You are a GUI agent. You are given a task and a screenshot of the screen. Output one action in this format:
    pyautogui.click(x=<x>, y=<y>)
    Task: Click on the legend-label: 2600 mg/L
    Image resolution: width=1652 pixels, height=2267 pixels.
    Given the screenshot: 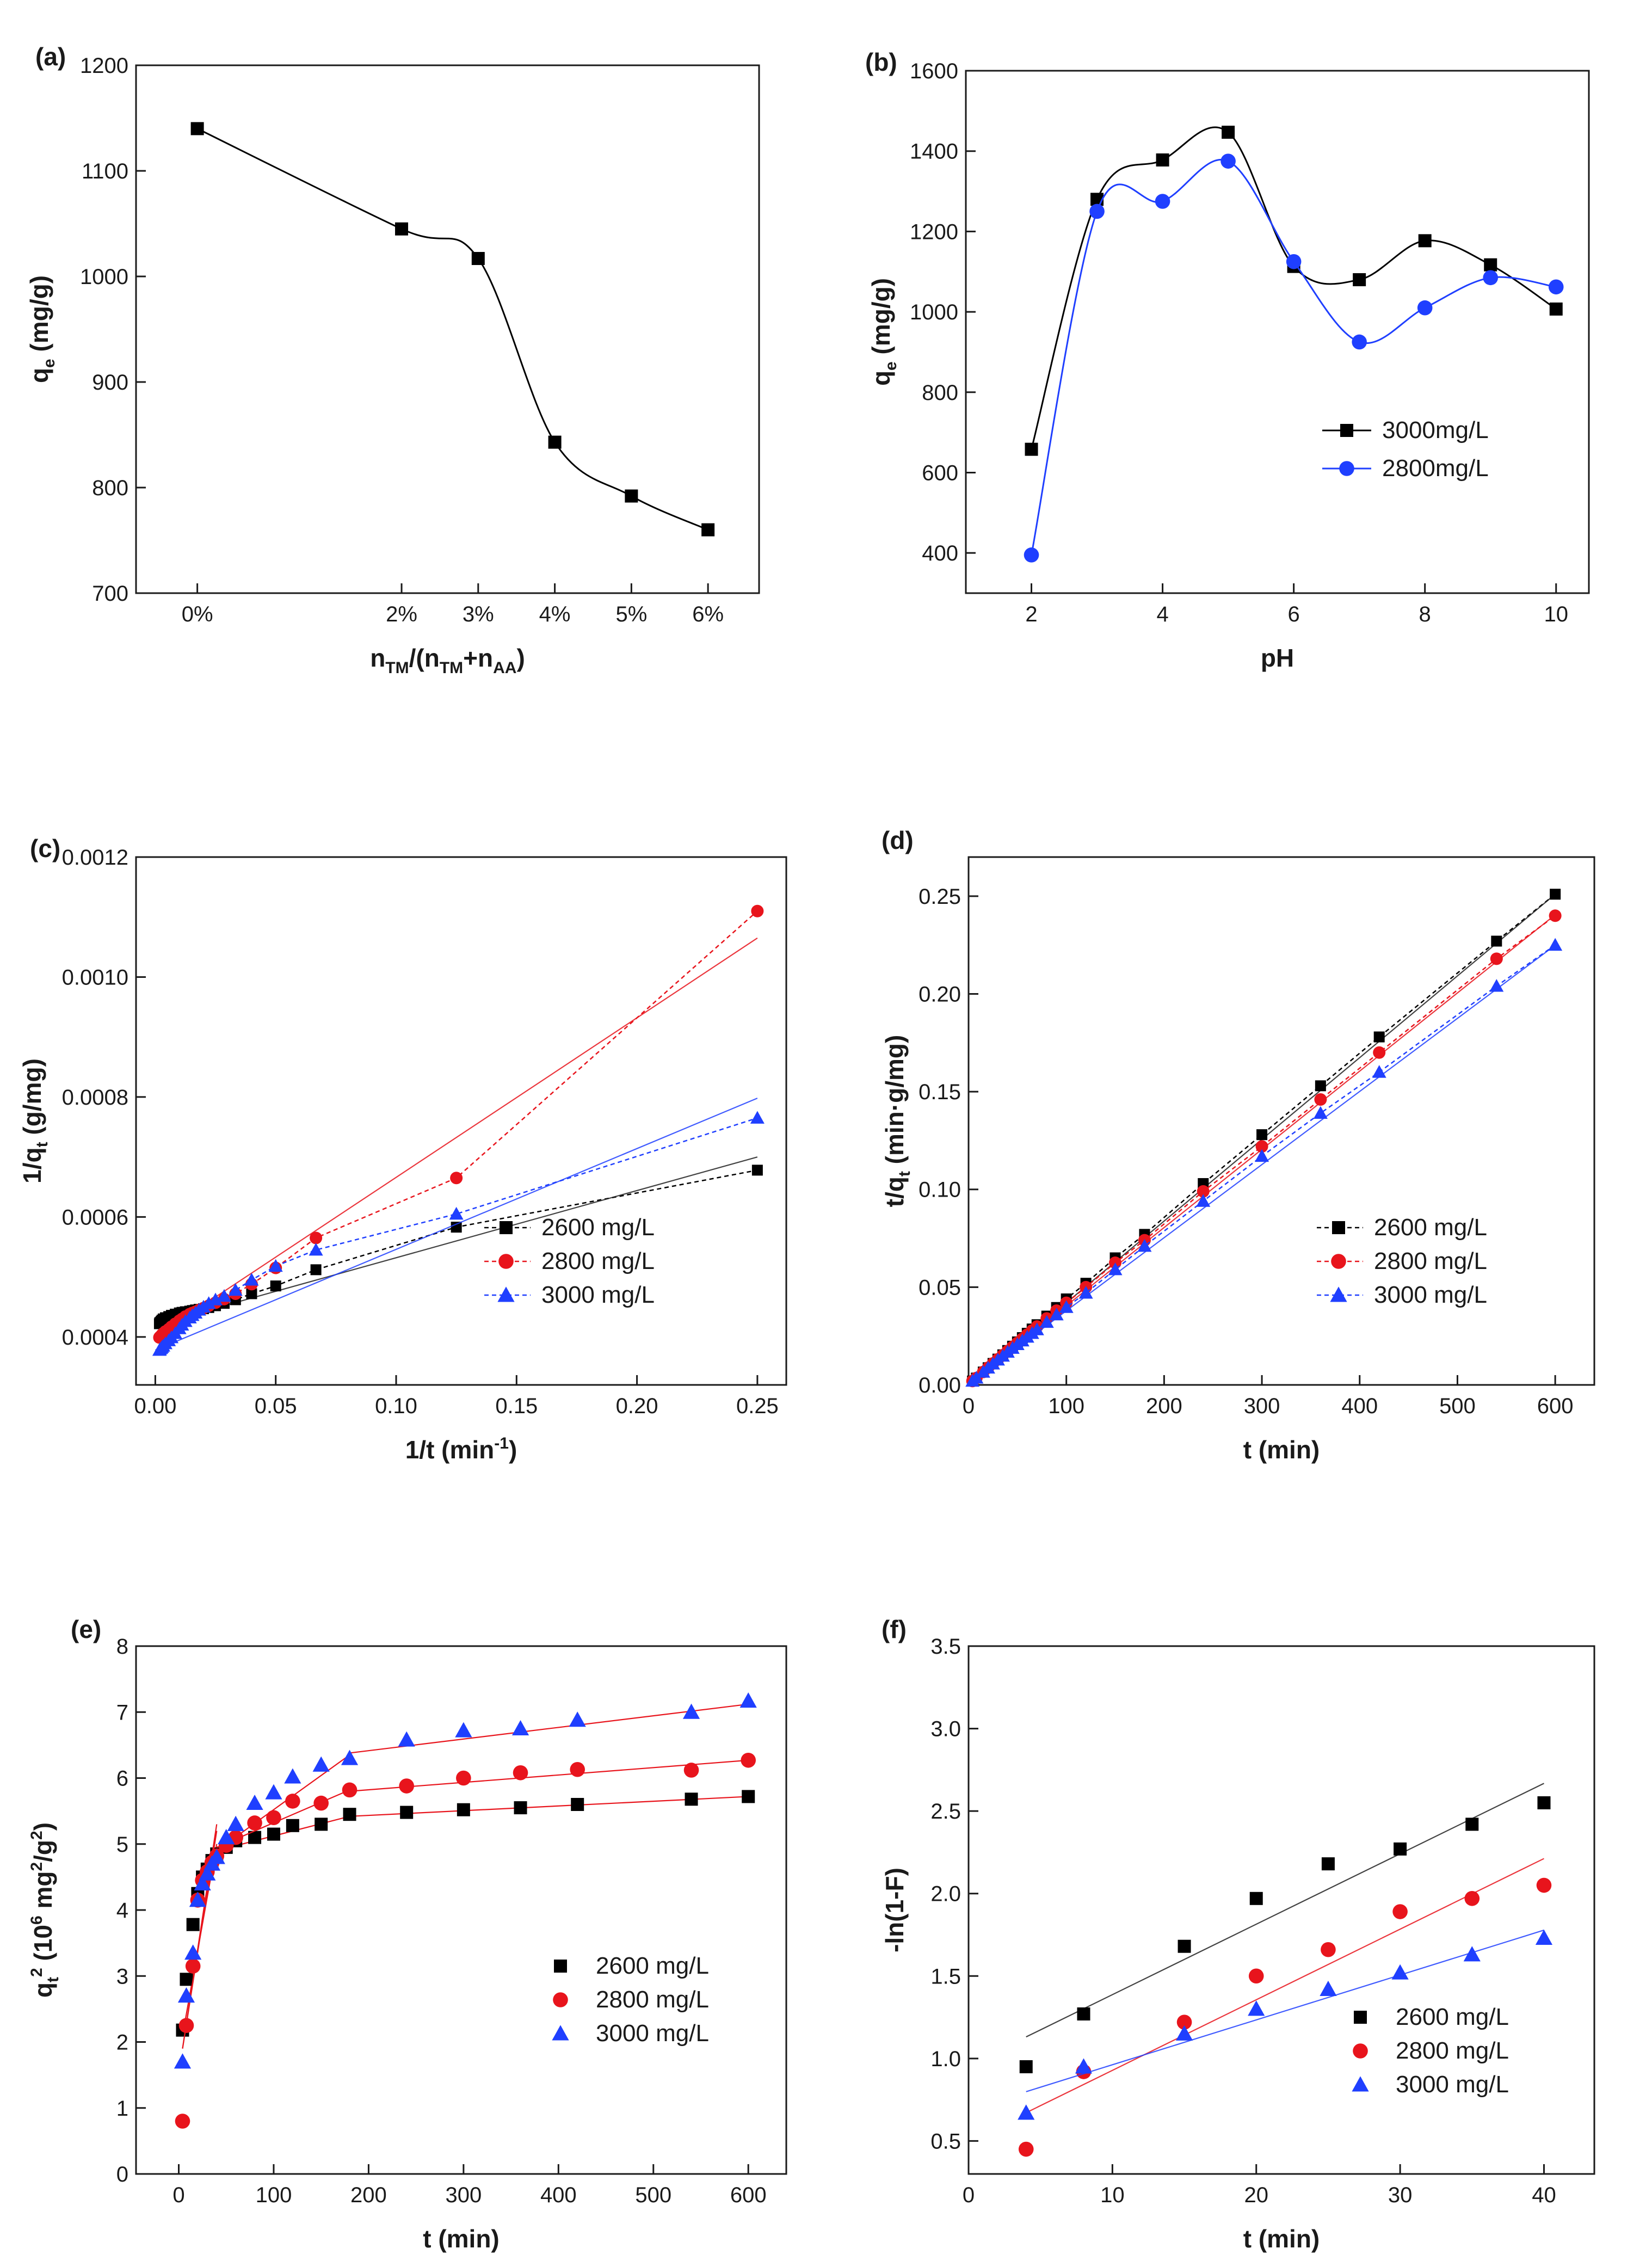 What is the action you would take?
    pyautogui.click(x=598, y=1227)
    